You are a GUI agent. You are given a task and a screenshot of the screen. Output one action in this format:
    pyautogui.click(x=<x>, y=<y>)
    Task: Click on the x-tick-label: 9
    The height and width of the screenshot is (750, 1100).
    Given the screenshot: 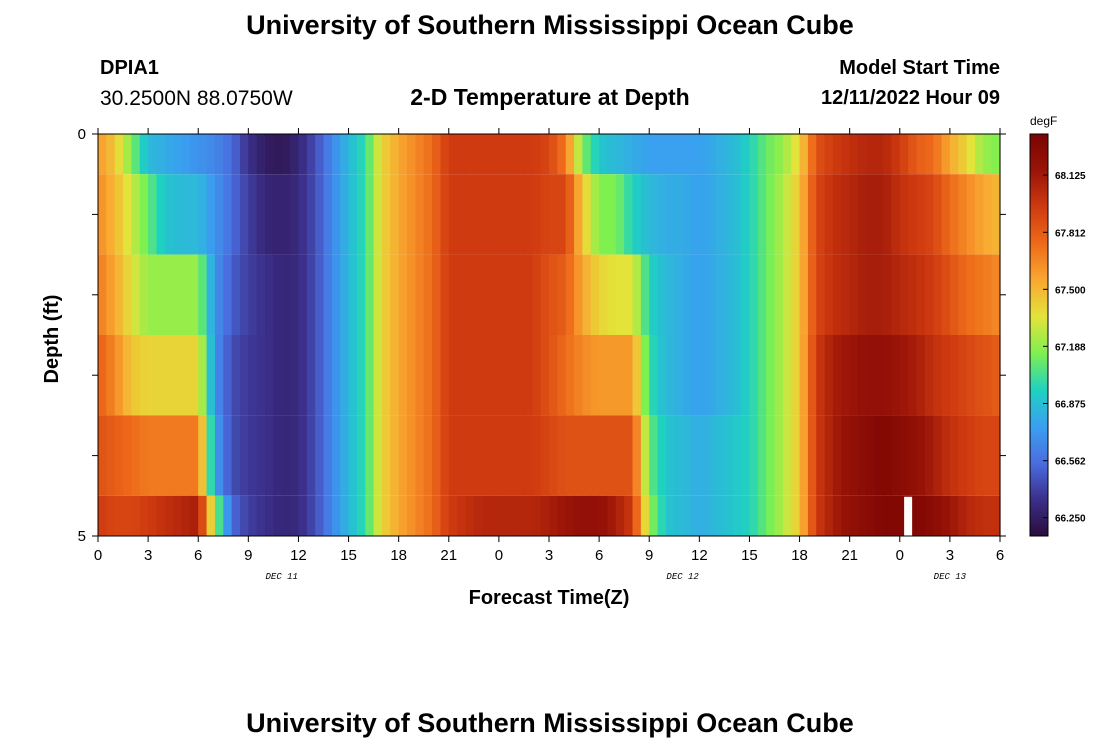 What is the action you would take?
    pyautogui.click(x=649, y=555)
    